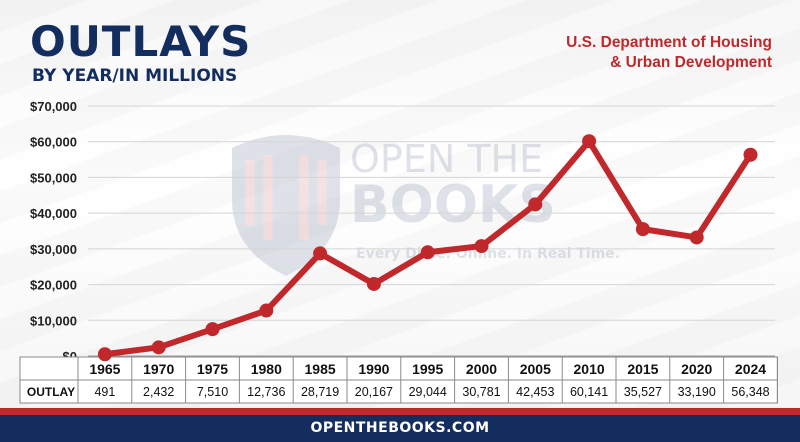 The width and height of the screenshot is (800, 442). Describe the element at coordinates (481, 392) in the screenshot. I see `data-label: 30,781` at that location.